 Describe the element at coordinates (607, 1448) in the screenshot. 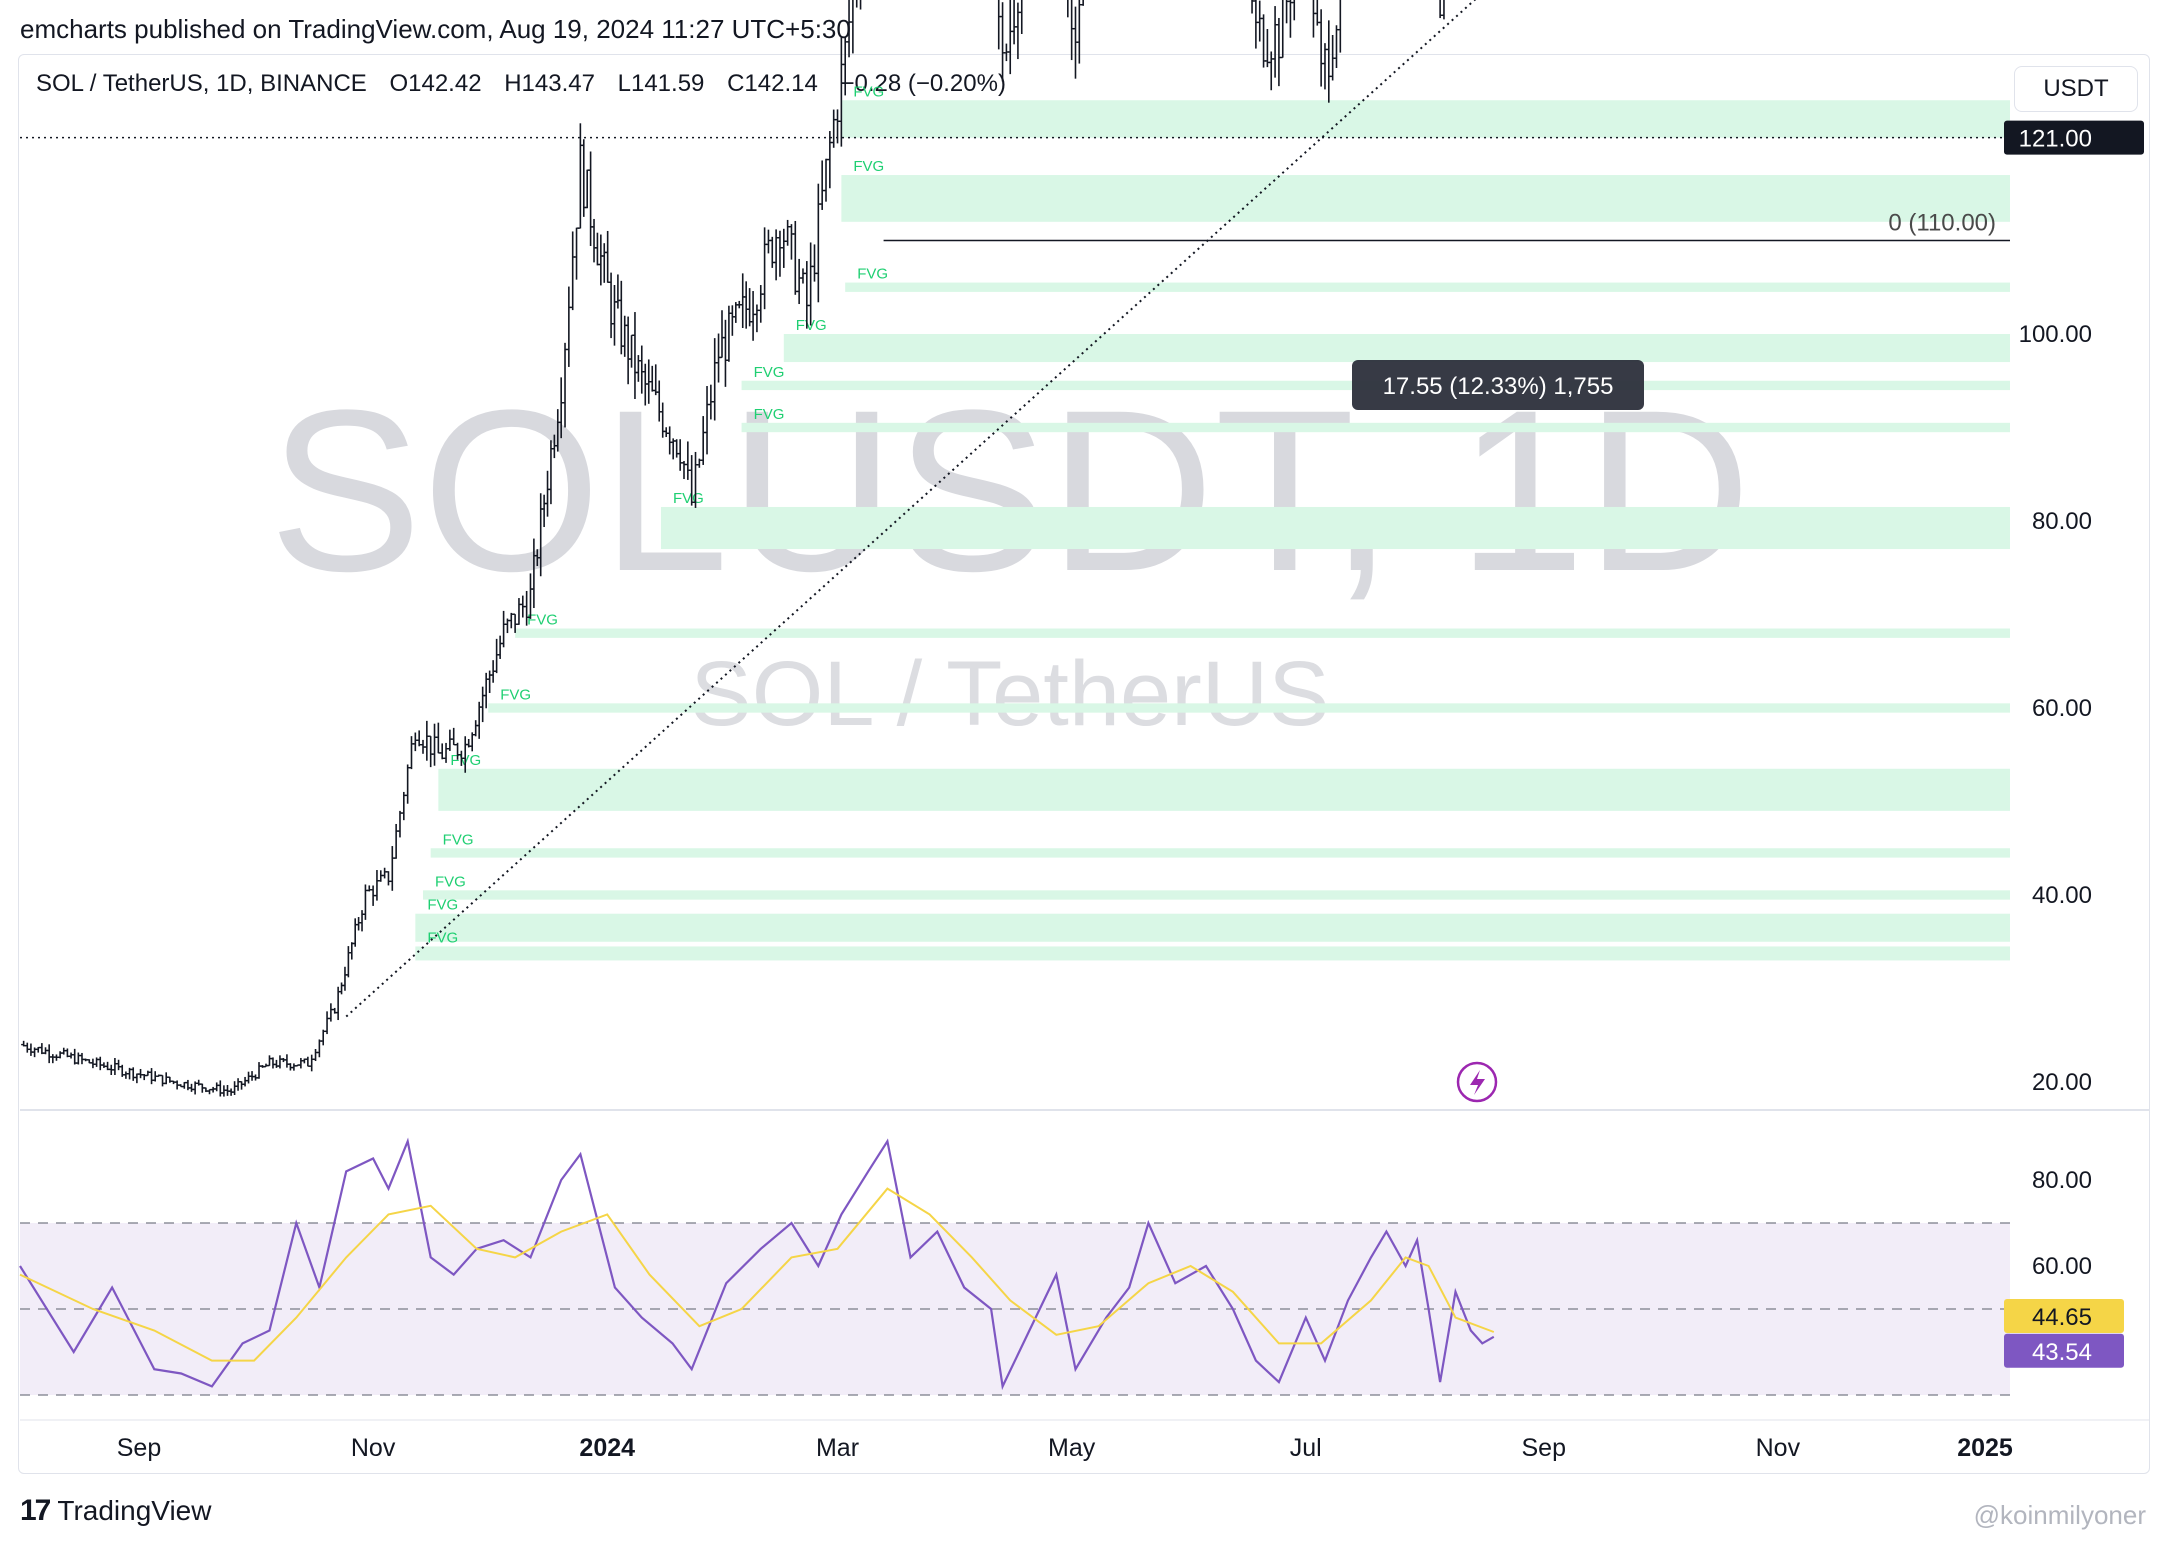

I see `time-tick-label: 2024` at that location.